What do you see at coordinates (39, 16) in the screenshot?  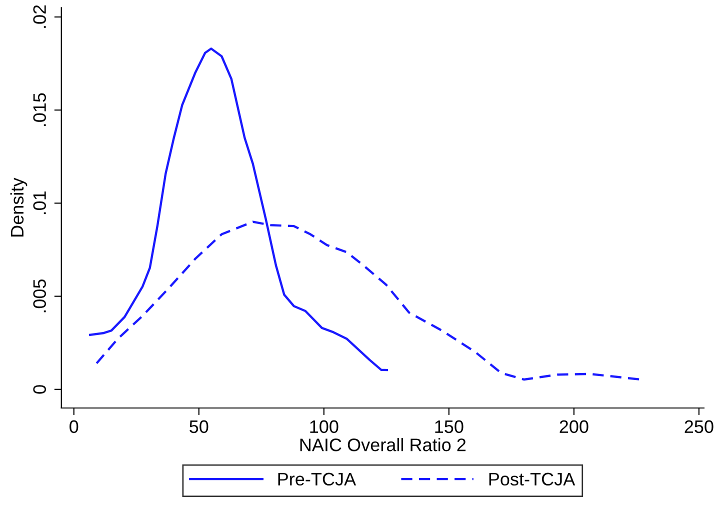 I see `y-tick-label: .02` at bounding box center [39, 16].